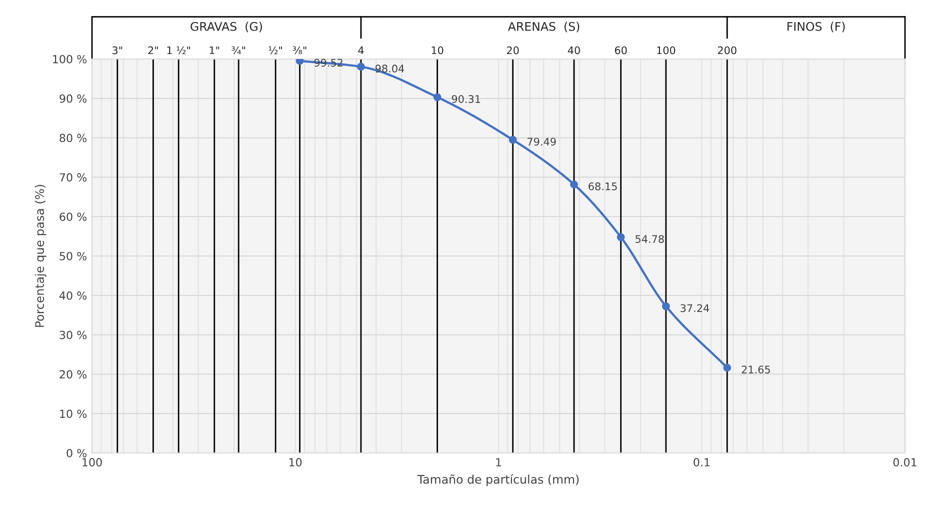 The height and width of the screenshot is (506, 937). I want to click on y-tick-label: 10 %, so click(73, 414).